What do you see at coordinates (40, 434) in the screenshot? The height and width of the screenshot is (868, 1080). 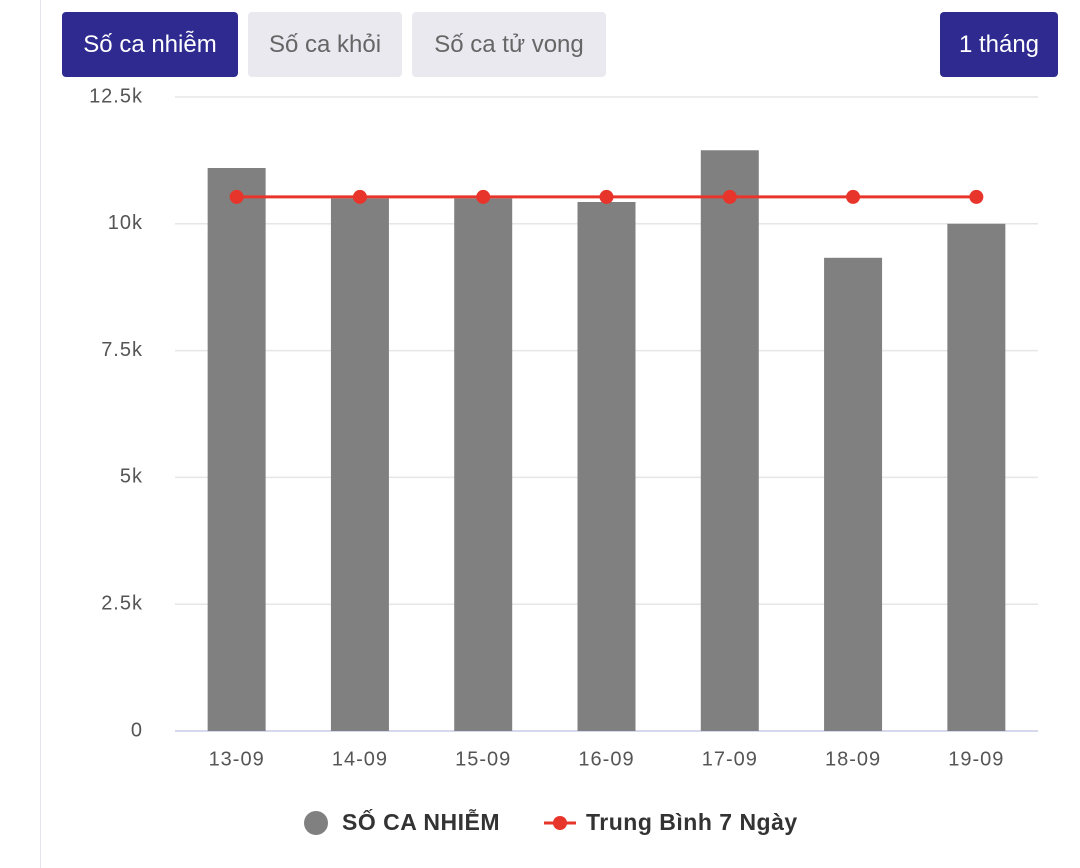 I see `panel-border` at bounding box center [40, 434].